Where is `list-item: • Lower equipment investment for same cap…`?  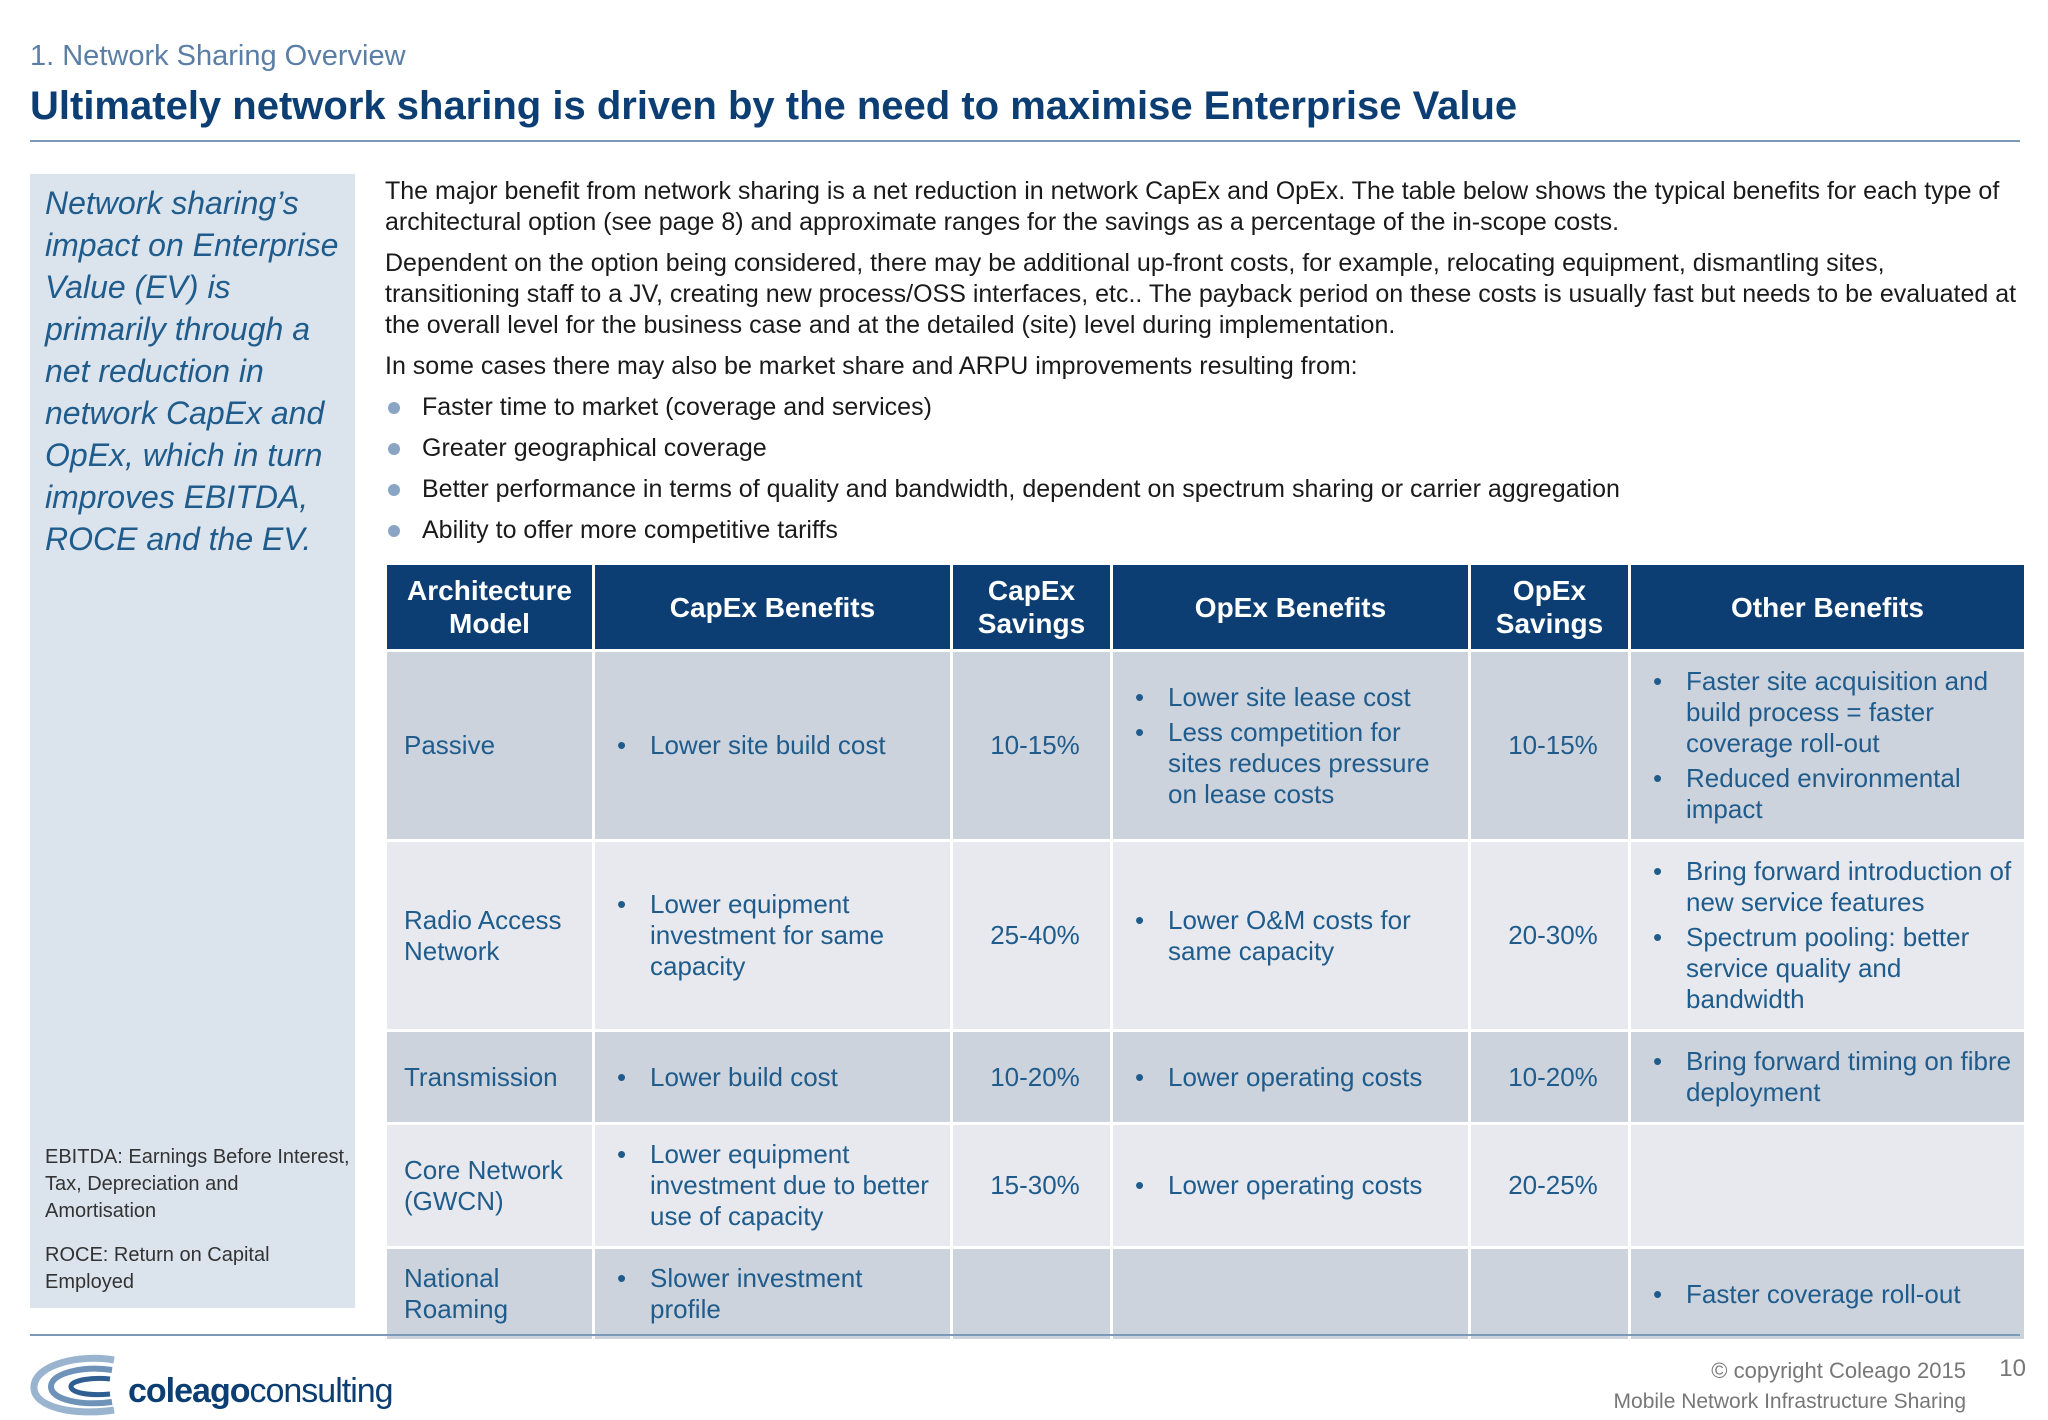 list-item: • Lower equipment investment for same cap… is located at coordinates (776, 935).